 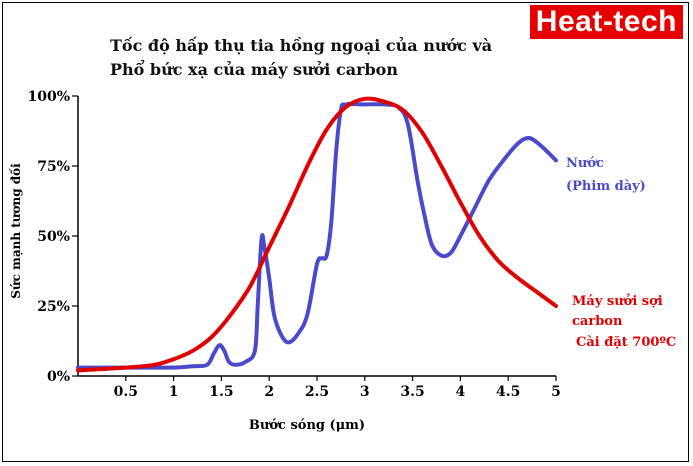 I want to click on x-tick-label: 2.5, so click(x=317, y=392).